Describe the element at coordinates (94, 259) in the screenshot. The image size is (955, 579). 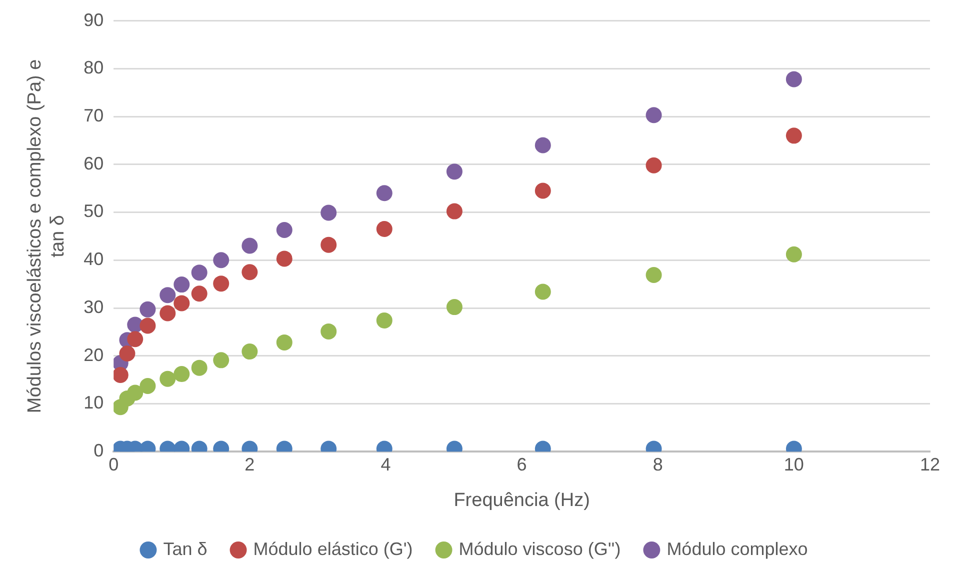
I see `y-tick-label: 40` at that location.